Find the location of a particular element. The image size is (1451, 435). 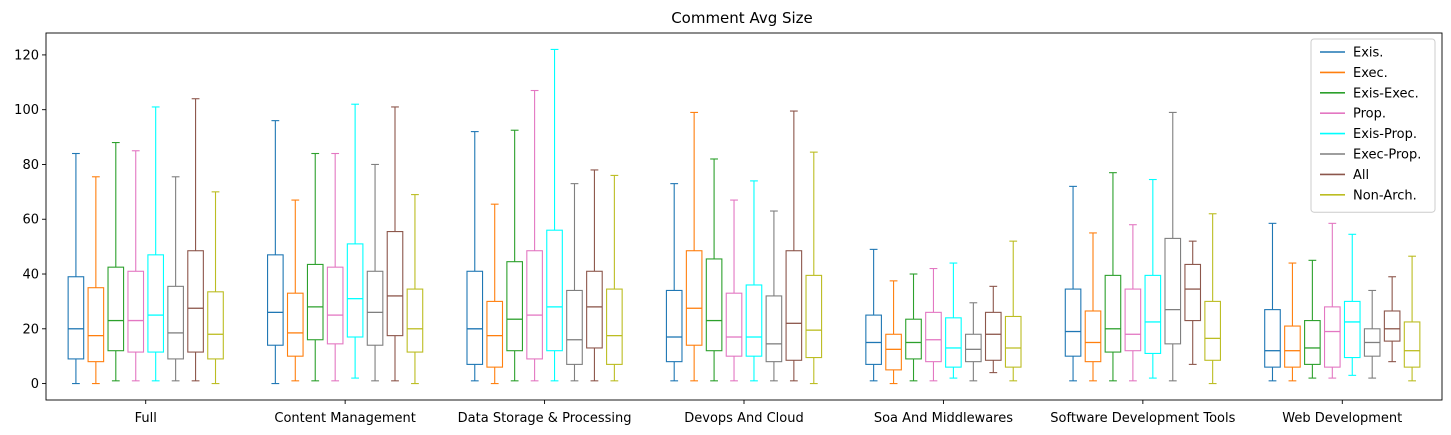

legend-item: Exis-Exec. is located at coordinates (1369, 93).